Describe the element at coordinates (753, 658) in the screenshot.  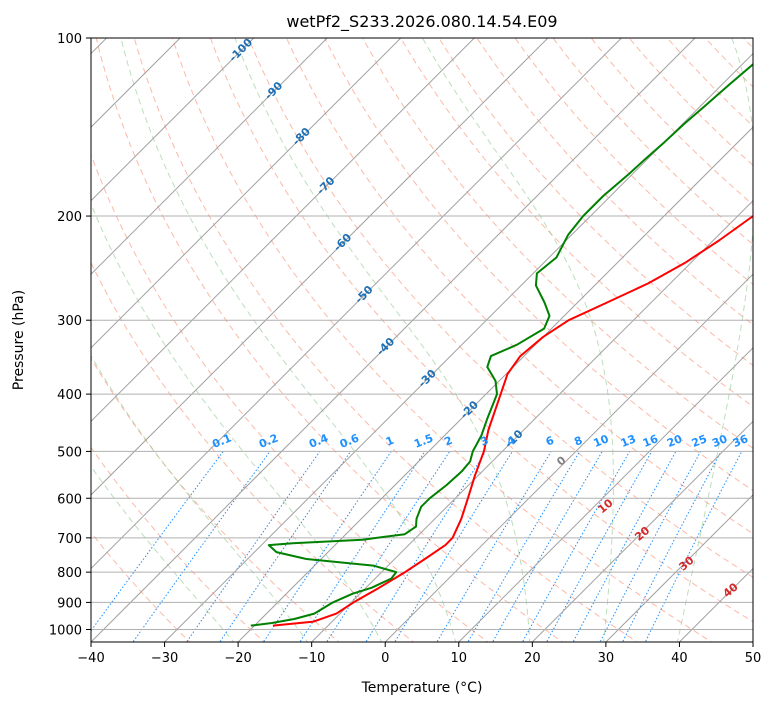
I see `x-tick-label: 50` at that location.